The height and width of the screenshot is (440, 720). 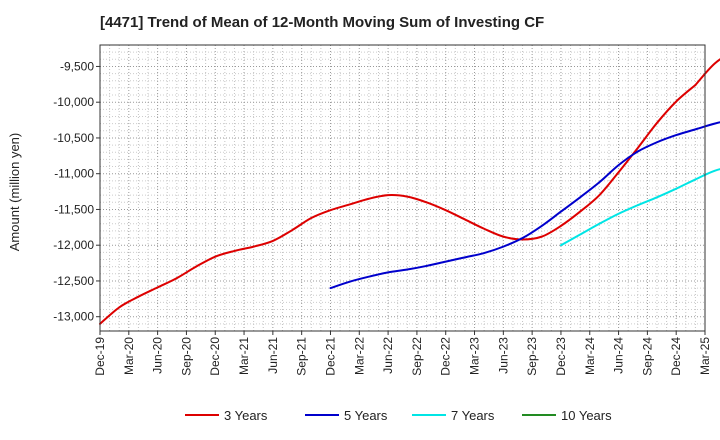 What do you see at coordinates (707, 72) in the screenshot?
I see `series-line-3-years` at bounding box center [707, 72].